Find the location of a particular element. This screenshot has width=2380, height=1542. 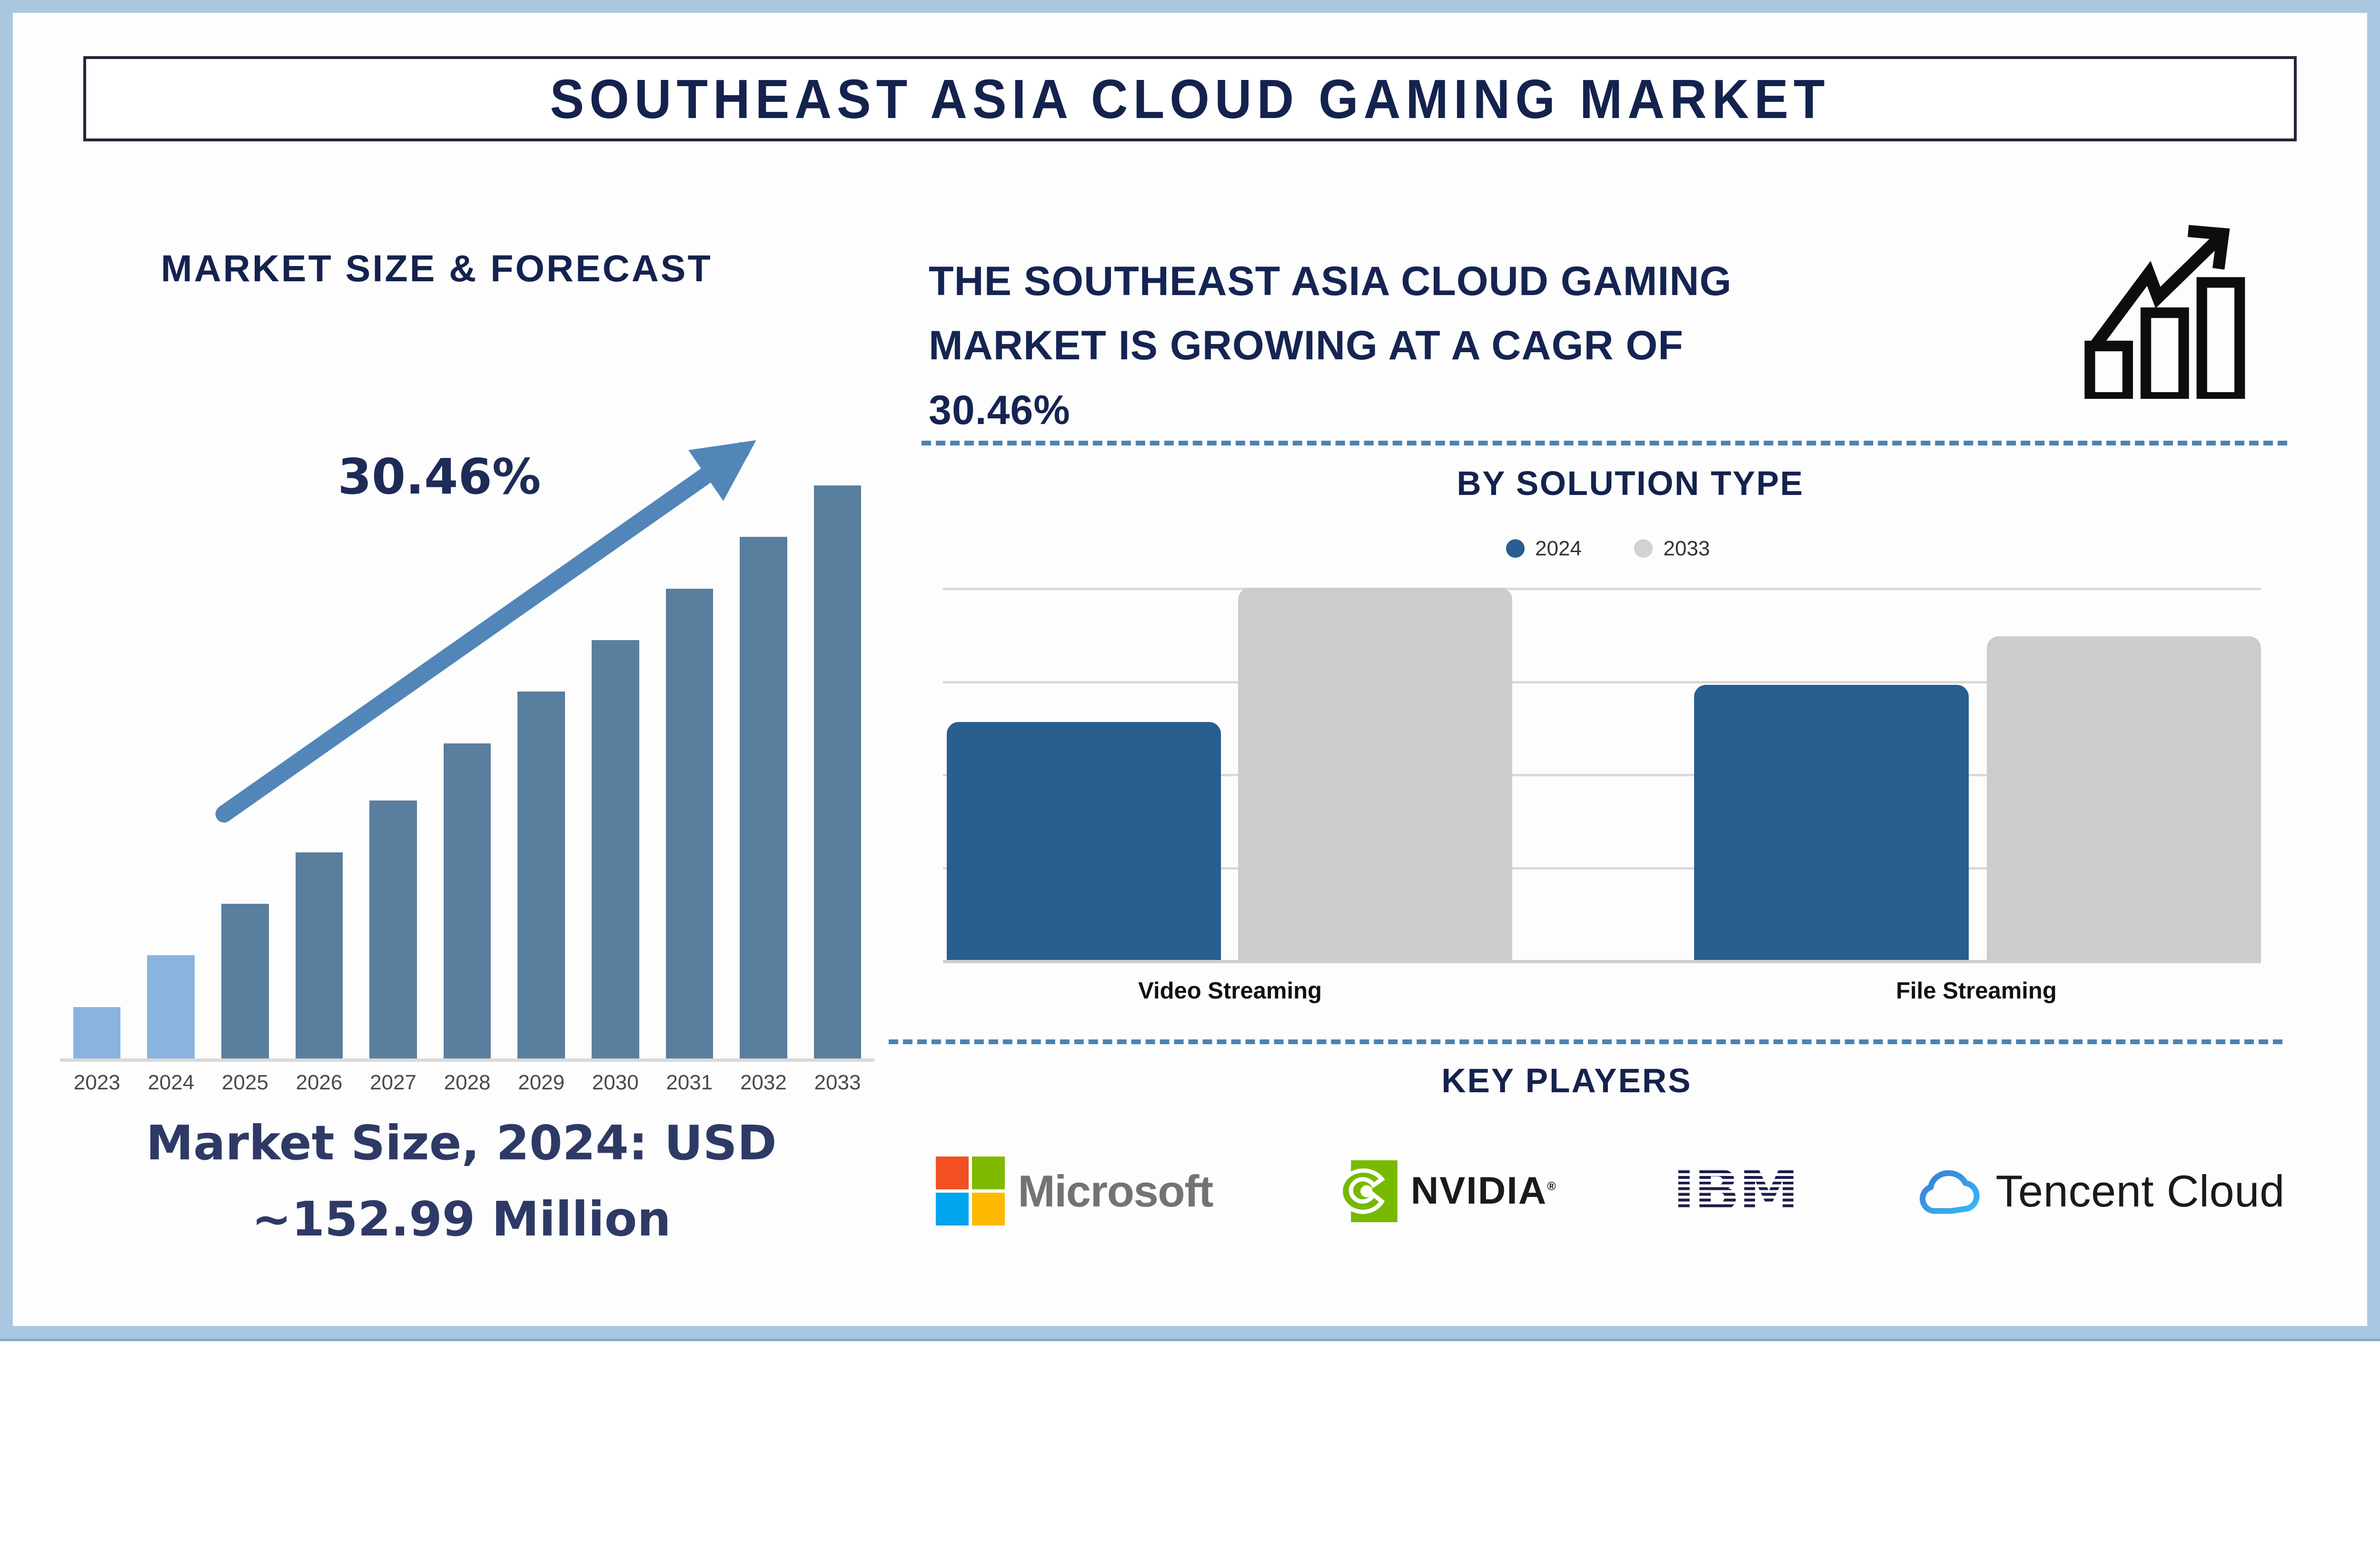

chart-legend: 2024 2033 is located at coordinates (1607, 549).